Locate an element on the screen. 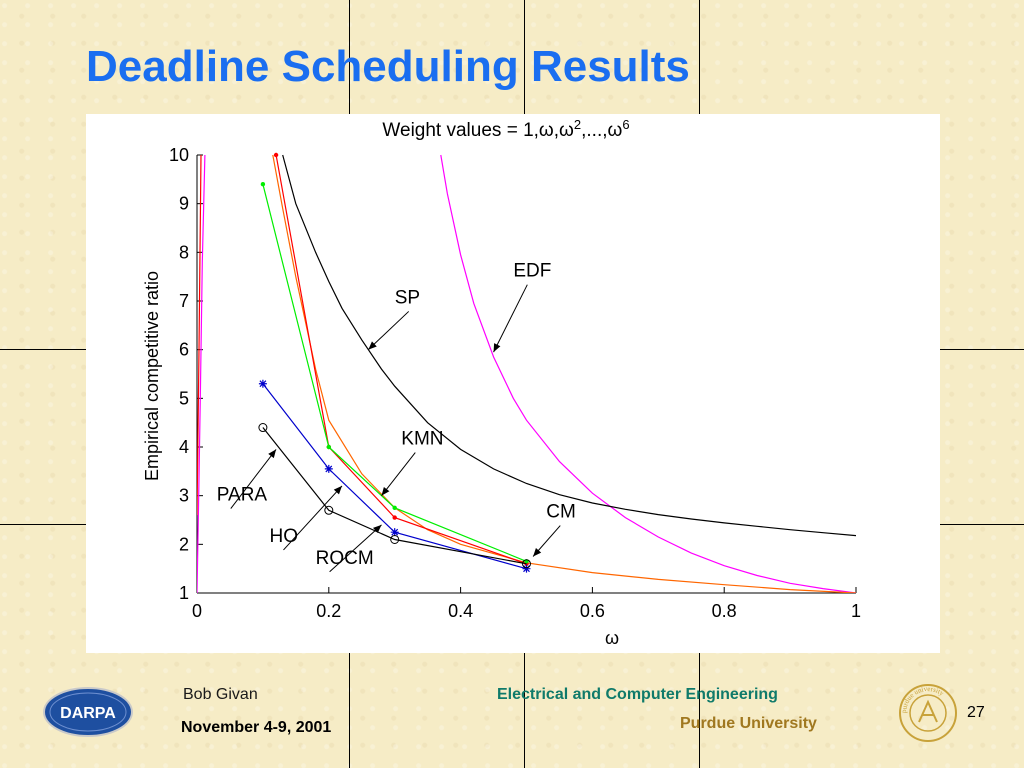  annotation-labels: EDFSPKMNCMPARAHOROCM is located at coordinates (396, 417).